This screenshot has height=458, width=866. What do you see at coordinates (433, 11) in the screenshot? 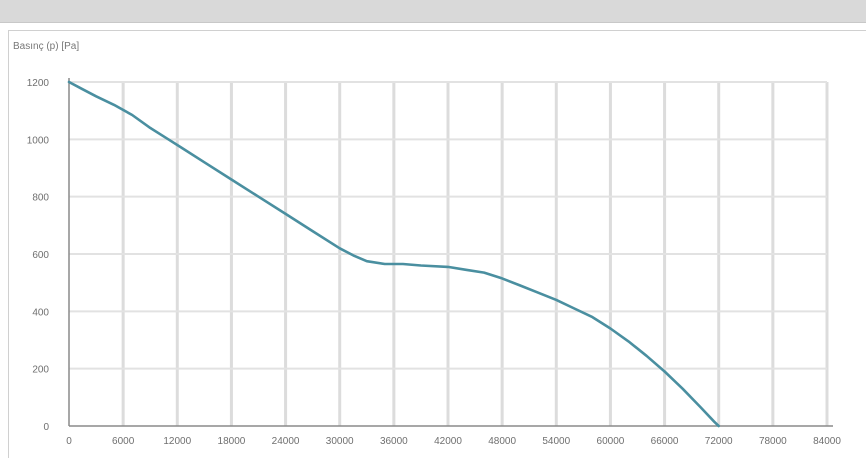
I see `top-bar` at bounding box center [433, 11].